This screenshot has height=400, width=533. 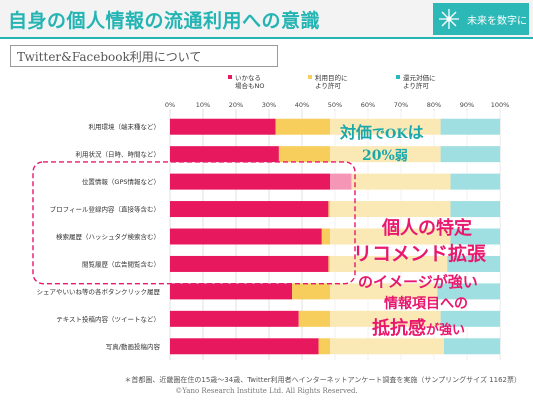 What do you see at coordinates (500, 105) in the screenshot?
I see `x-tick-label-10: 100%` at bounding box center [500, 105].